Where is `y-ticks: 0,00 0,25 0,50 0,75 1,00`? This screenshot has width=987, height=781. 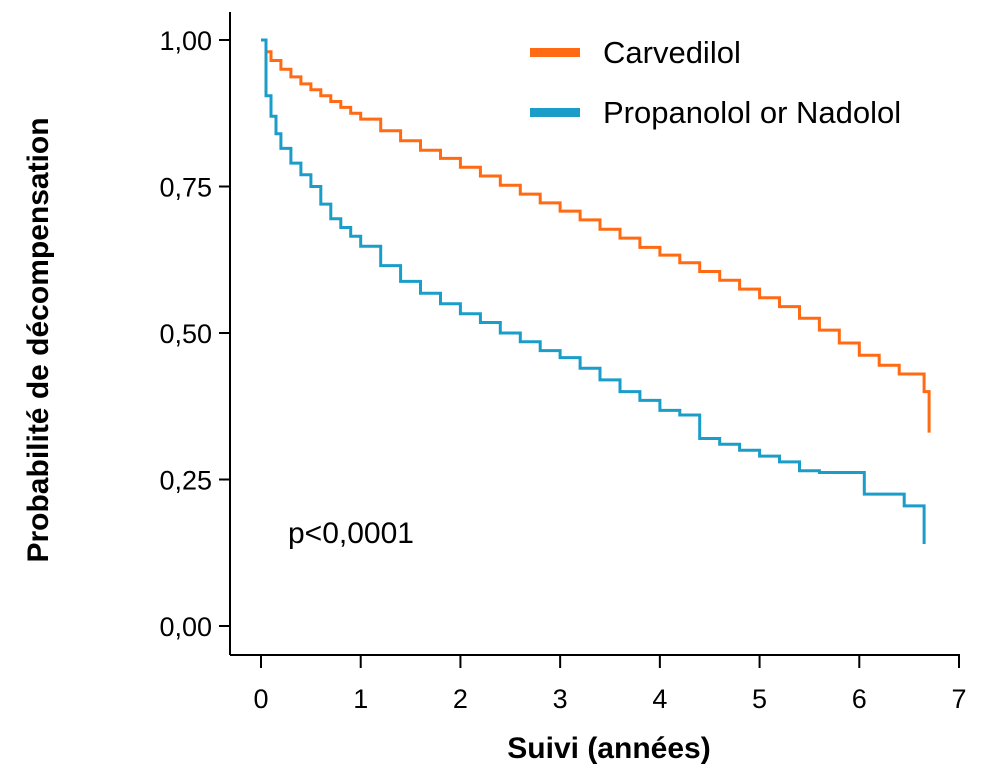 y-ticks: 0,00 0,25 0,50 0,75 1,00 is located at coordinates (194, 334).